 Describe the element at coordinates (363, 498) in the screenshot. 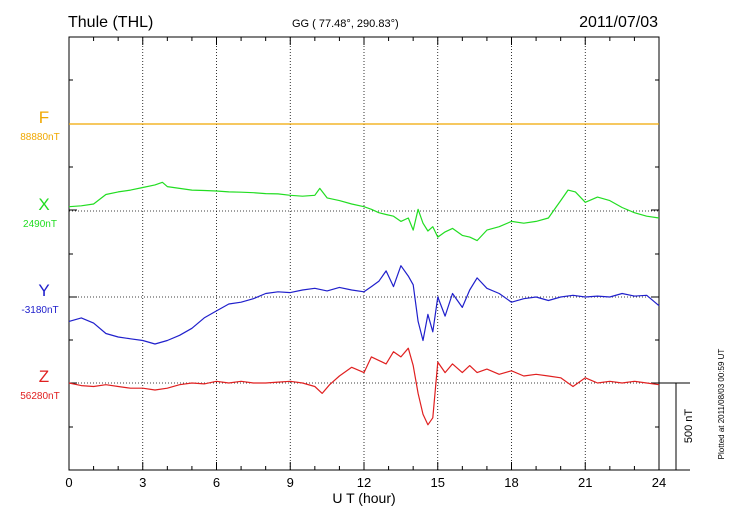

I see `x-axis-title: U T (hour)` at that location.